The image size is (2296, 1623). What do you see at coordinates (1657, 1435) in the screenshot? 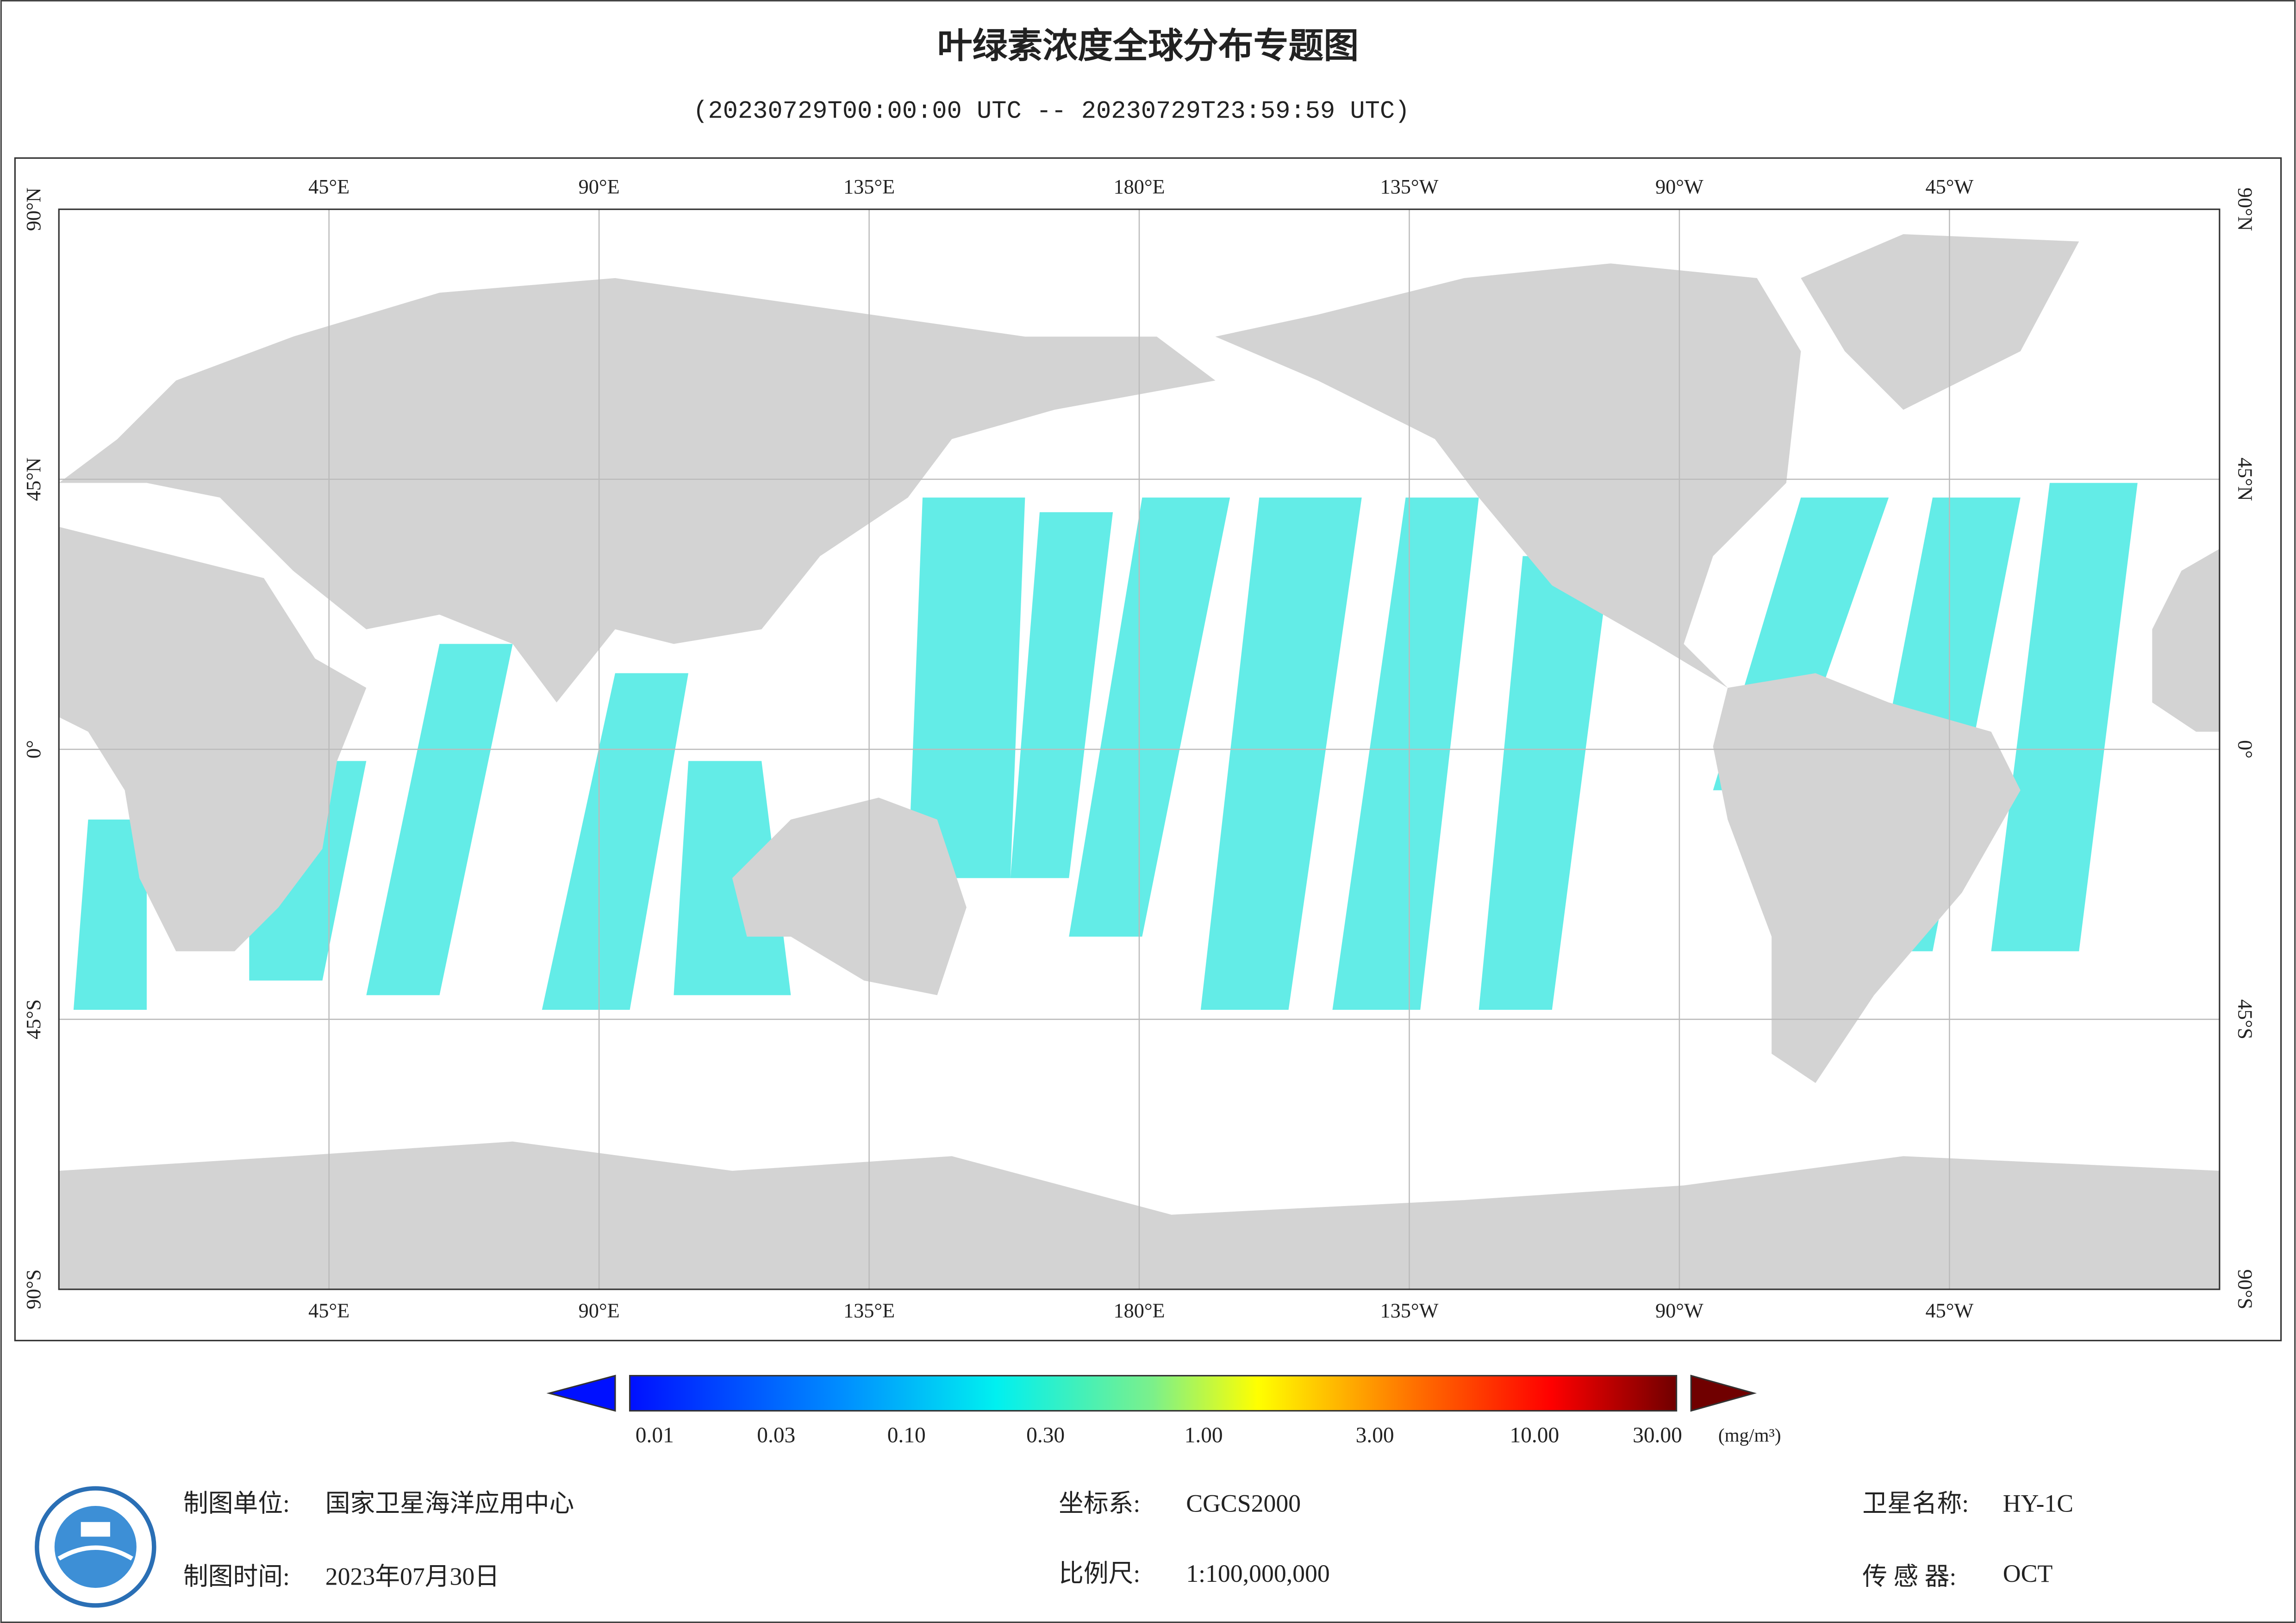
I see `colorbar-tick-label: 30.00` at bounding box center [1657, 1435].